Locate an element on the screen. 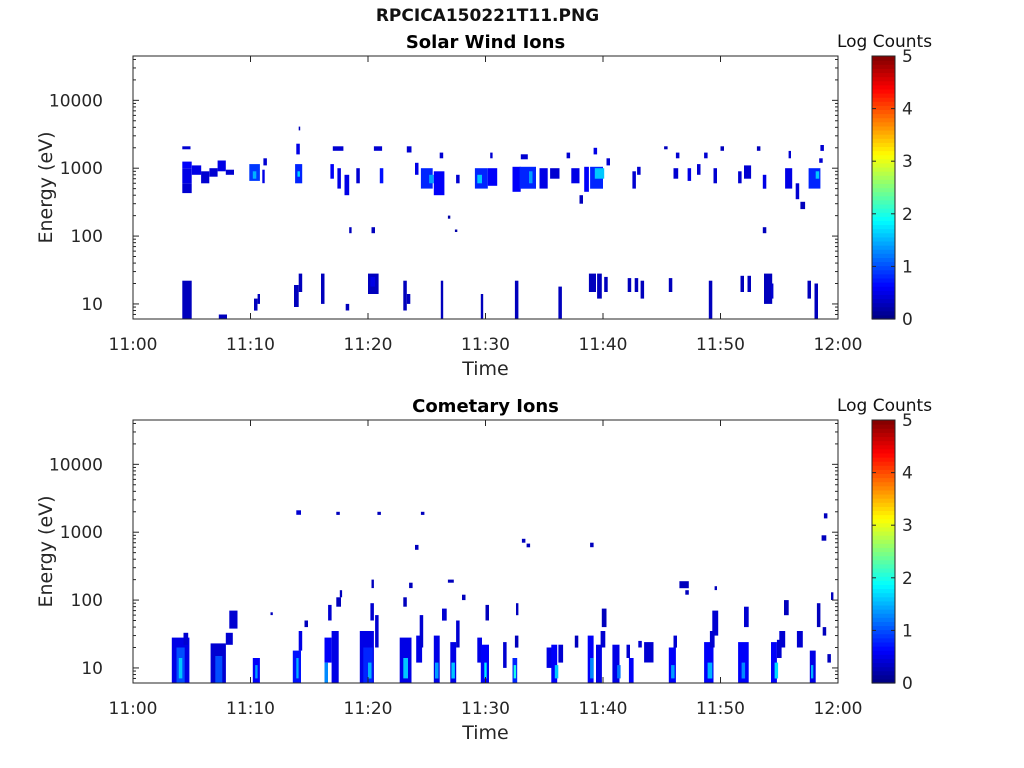 The image size is (1024, 768). panel-title: Solar Wind Ions is located at coordinates (485, 42).